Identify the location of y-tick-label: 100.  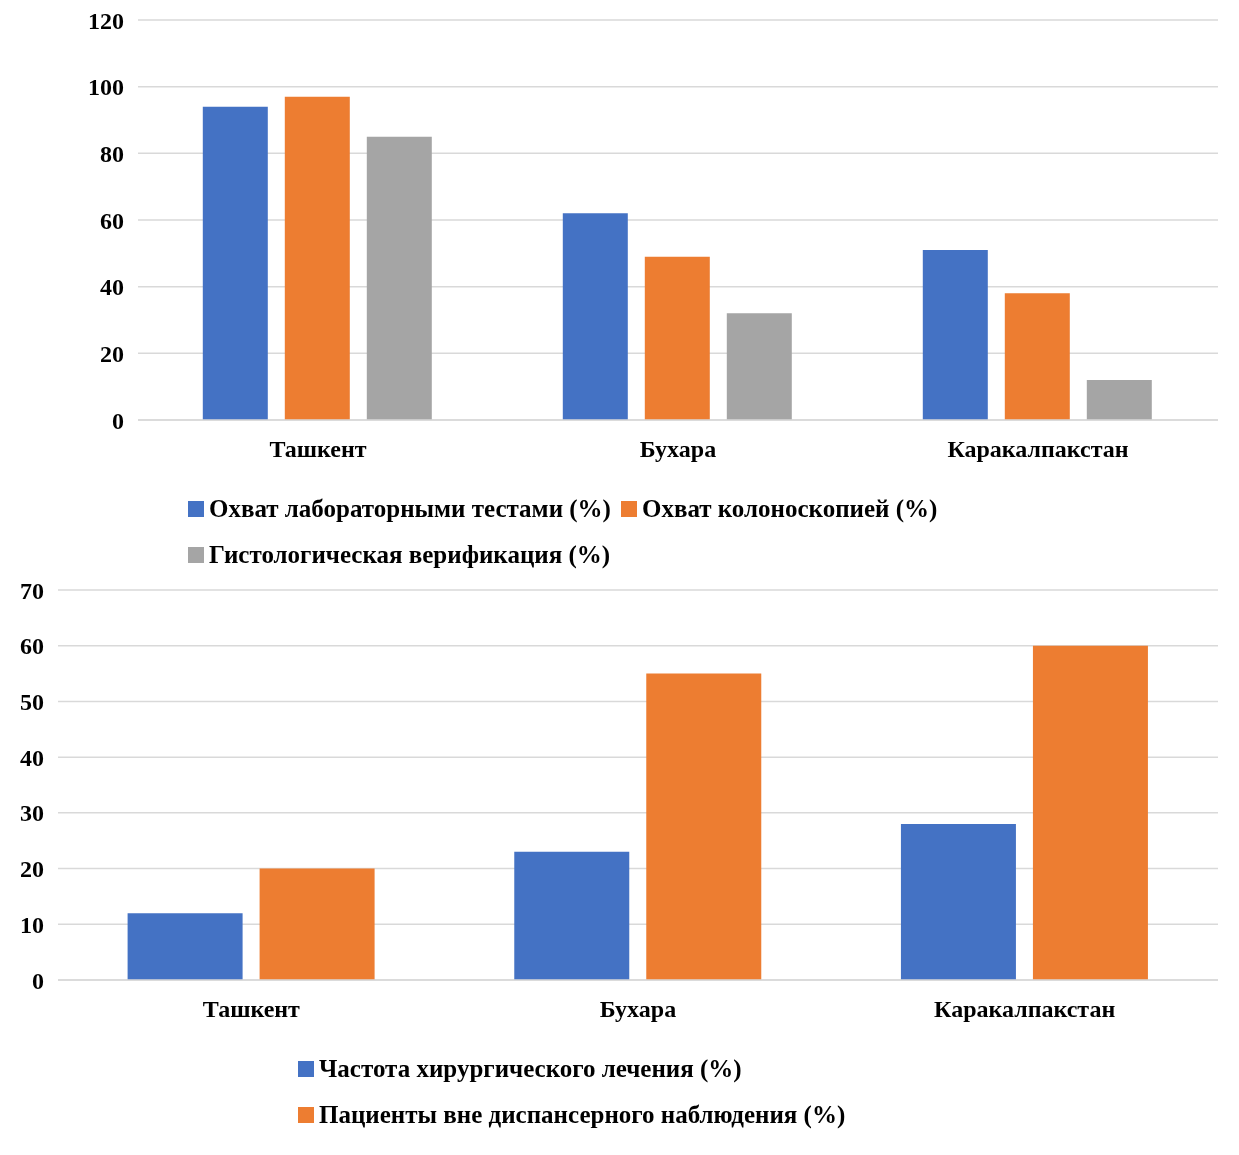
(106, 87).